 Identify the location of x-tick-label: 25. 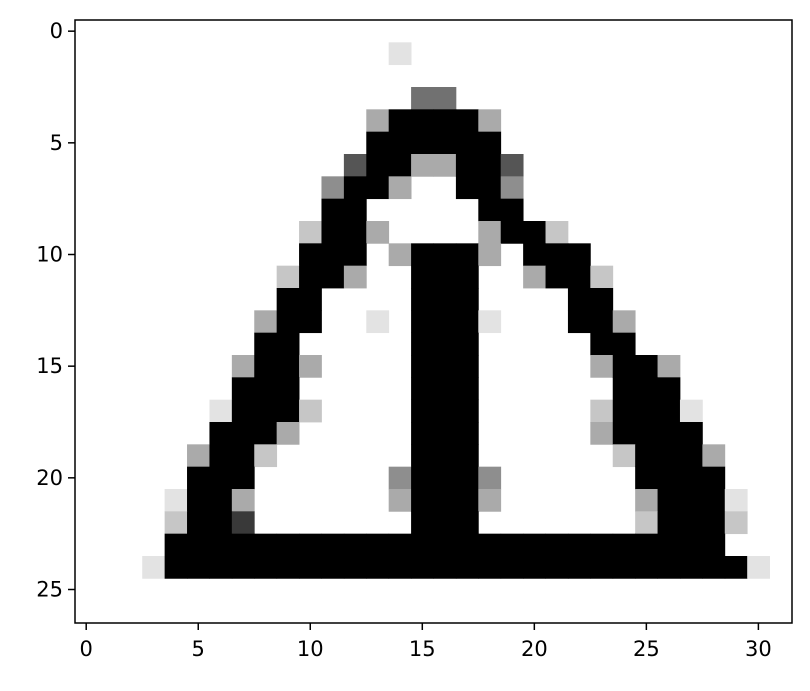
(646, 649).